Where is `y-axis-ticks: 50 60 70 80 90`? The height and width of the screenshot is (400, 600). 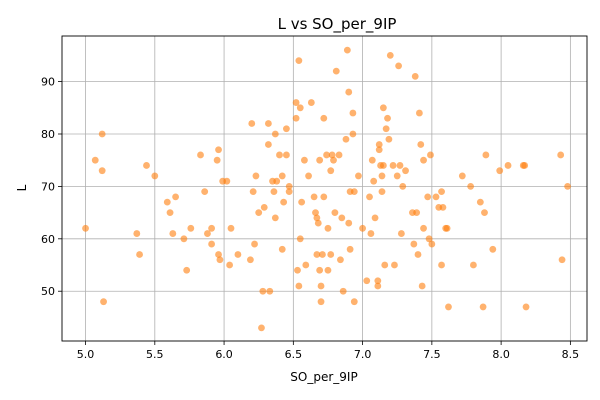
y-axis-ticks: 50 60 70 80 90 is located at coordinates (51, 187).